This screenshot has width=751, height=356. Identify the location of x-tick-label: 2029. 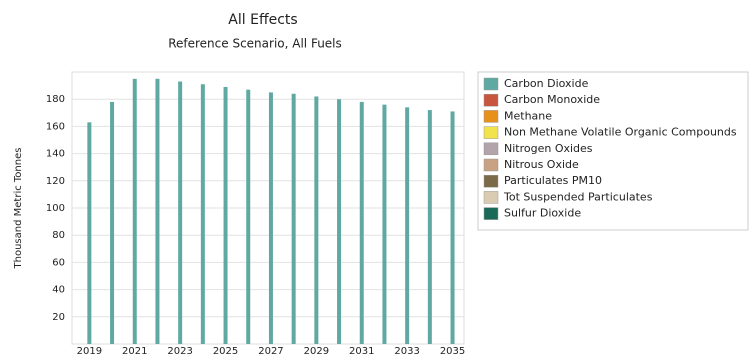
(316, 351).